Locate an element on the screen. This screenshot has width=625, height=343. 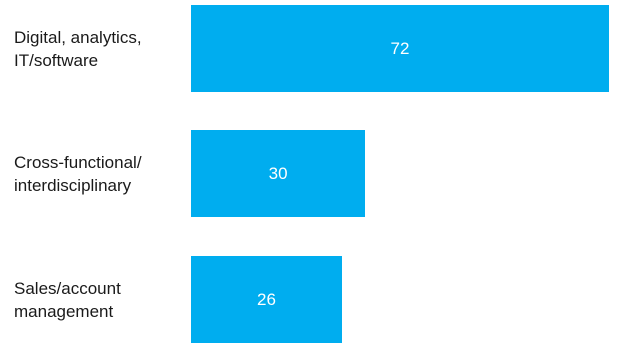
bar-value-label: 30 is located at coordinates (278, 173).